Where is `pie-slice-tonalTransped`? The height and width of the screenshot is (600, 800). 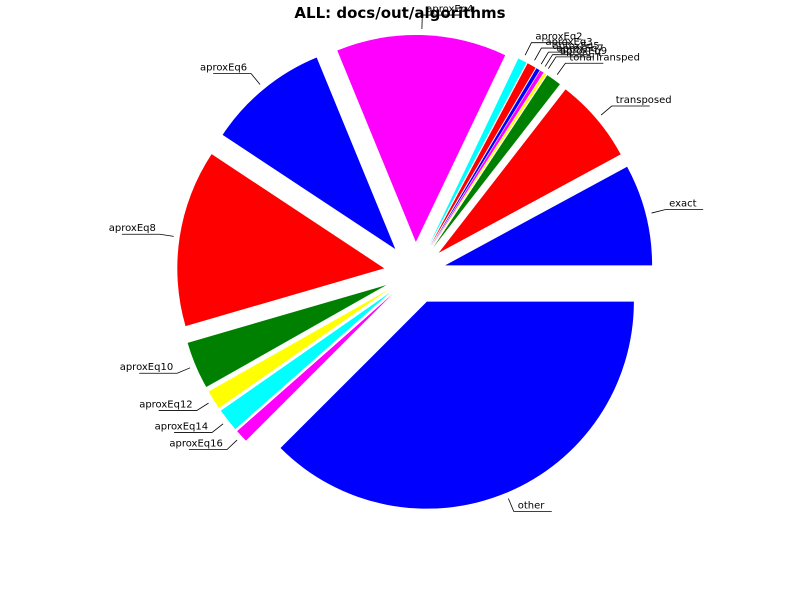
pie-slice-tonalTransped is located at coordinates (496, 161).